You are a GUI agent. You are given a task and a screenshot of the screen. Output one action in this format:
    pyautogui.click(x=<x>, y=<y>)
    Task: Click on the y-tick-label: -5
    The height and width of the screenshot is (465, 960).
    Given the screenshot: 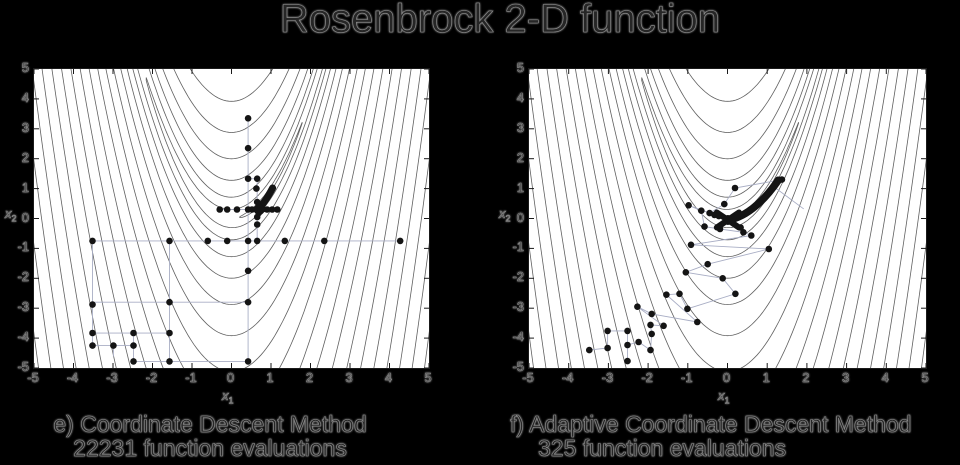 What is the action you would take?
    pyautogui.click(x=23, y=366)
    